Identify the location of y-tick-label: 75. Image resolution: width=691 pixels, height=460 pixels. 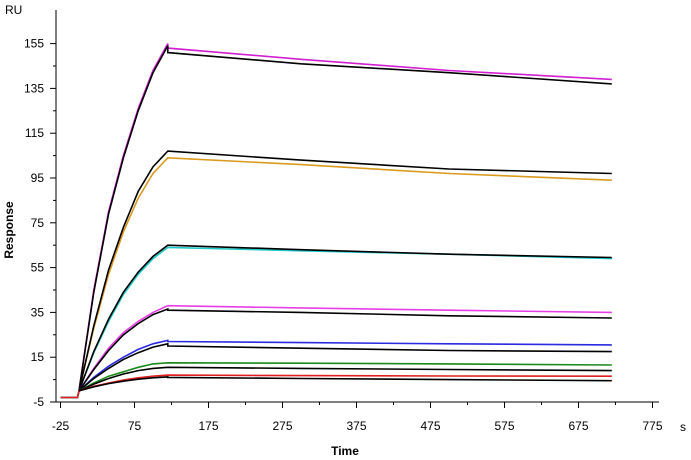
(38, 223).